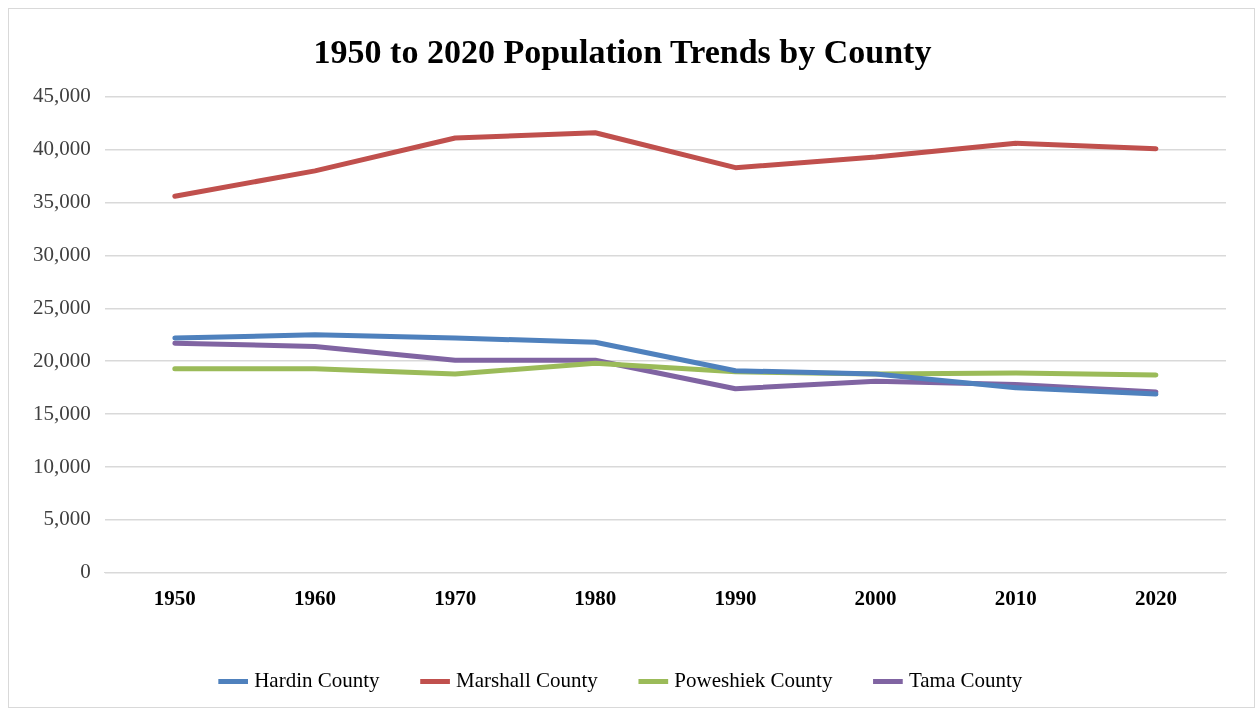  Describe the element at coordinates (62, 306) in the screenshot. I see `y-tick-label: 25,000` at that location.